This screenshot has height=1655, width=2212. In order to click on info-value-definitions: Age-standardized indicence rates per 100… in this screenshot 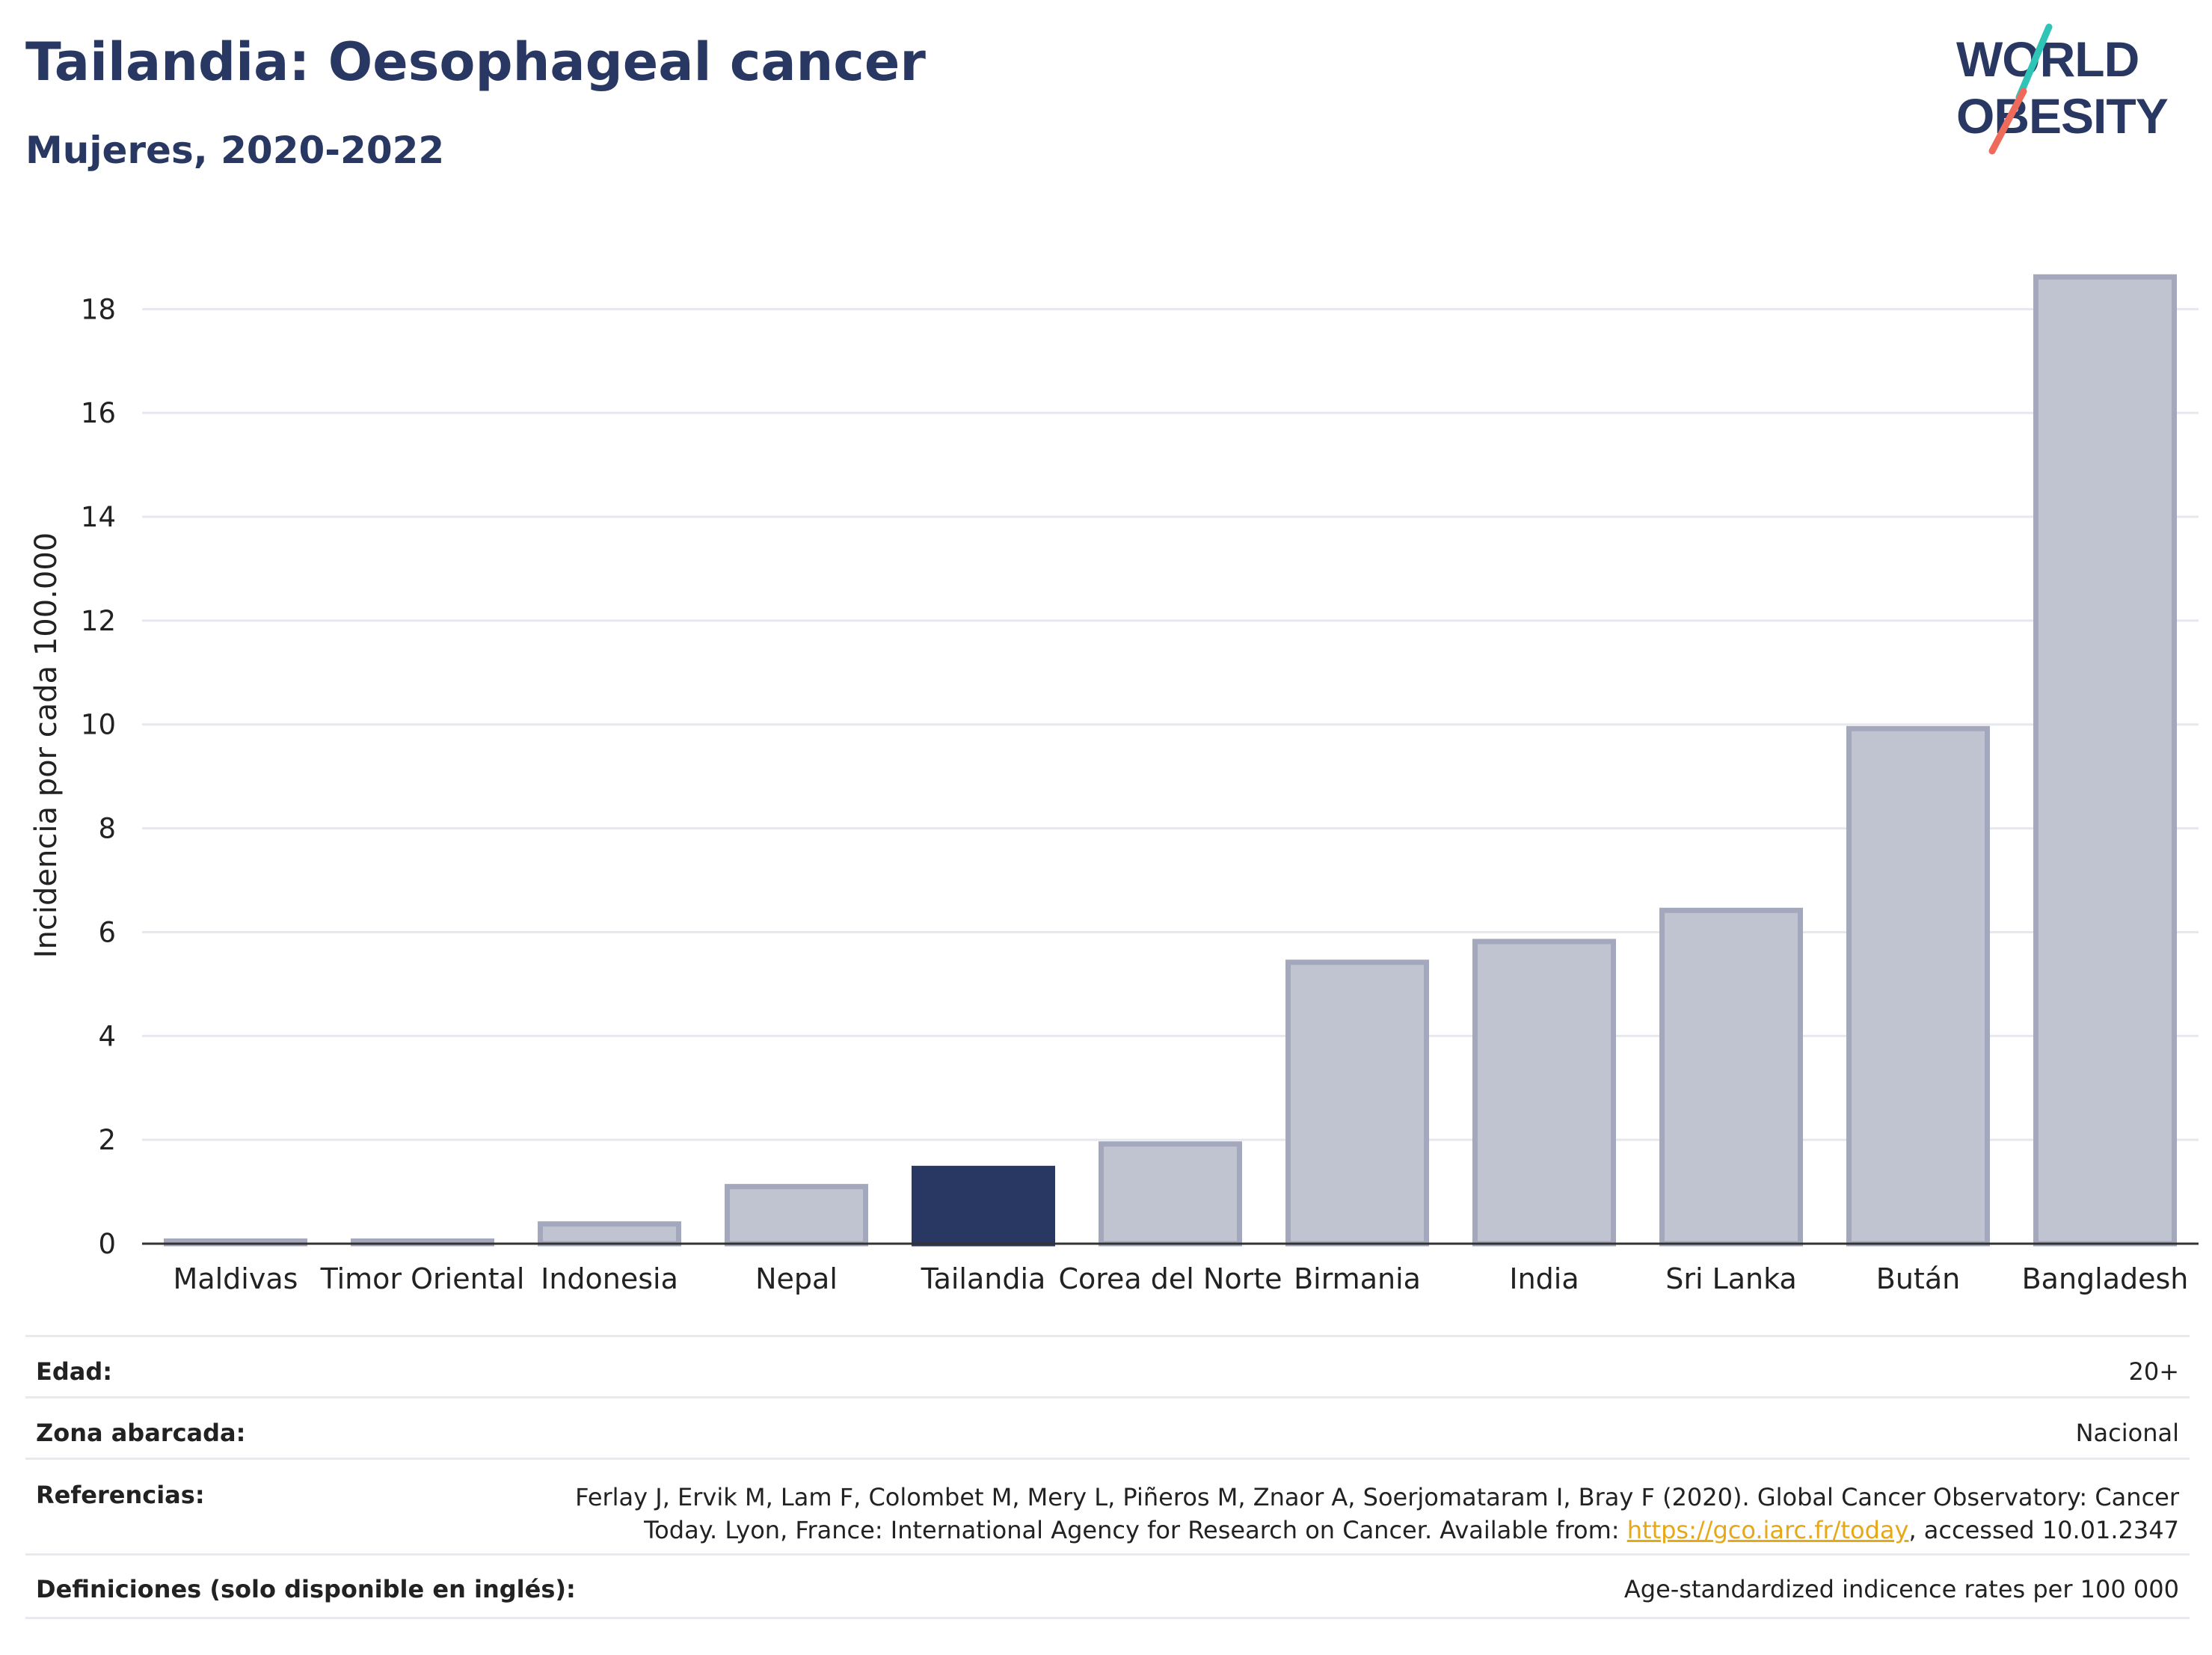, I will do `click(1901, 1589)`.